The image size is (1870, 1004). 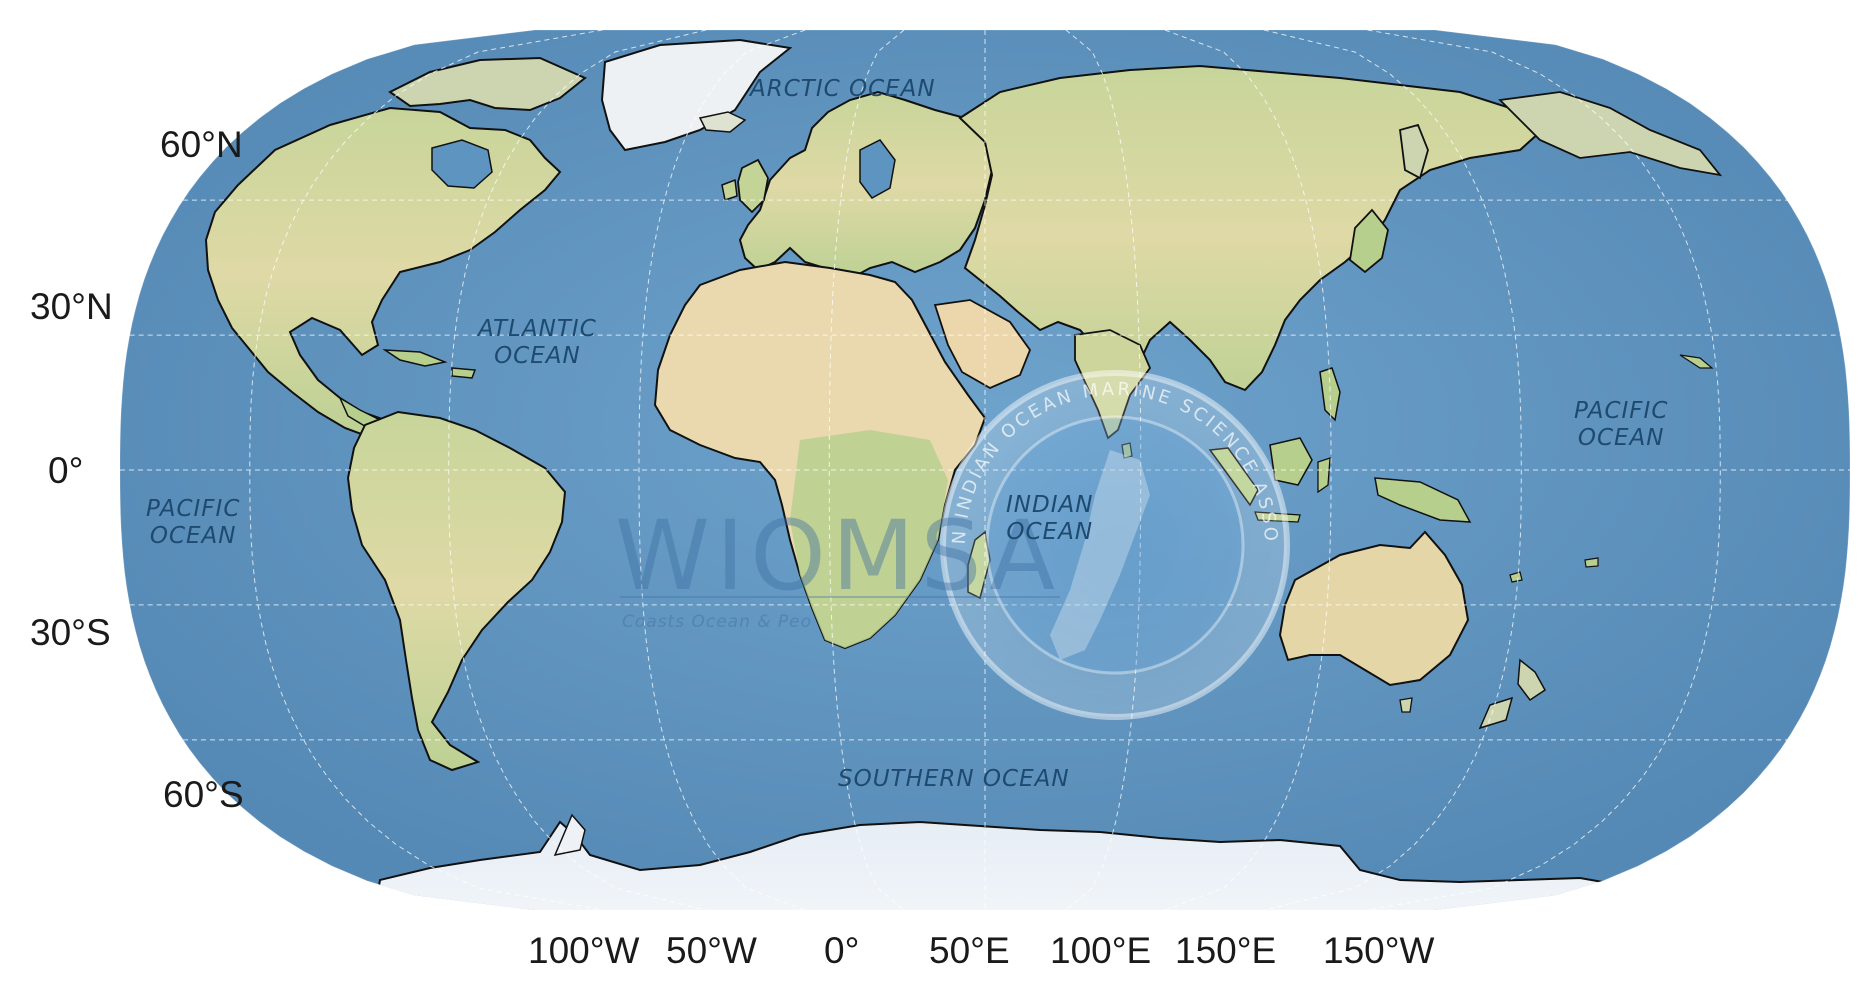 What do you see at coordinates (1610, 134) in the screenshot?
I see `land-alaska-east` at bounding box center [1610, 134].